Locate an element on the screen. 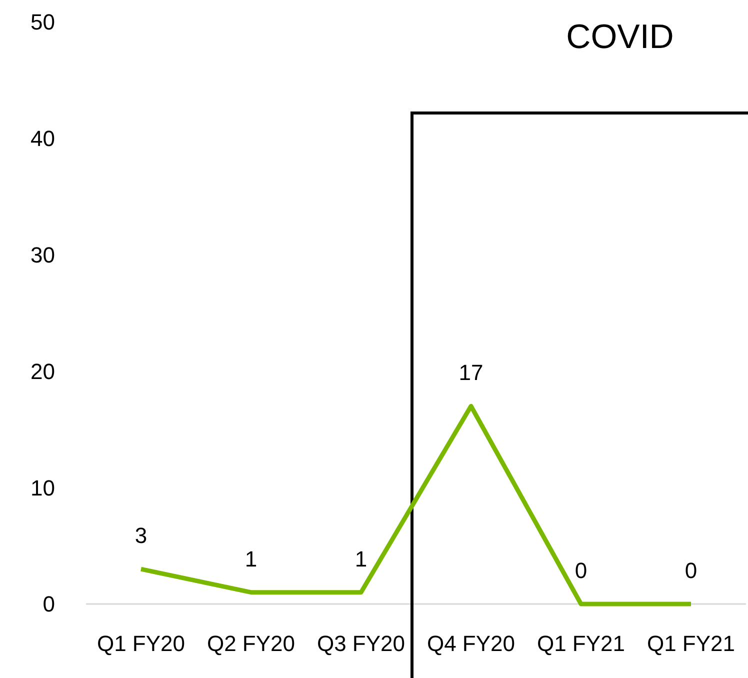  data-label: 3 is located at coordinates (141, 535).